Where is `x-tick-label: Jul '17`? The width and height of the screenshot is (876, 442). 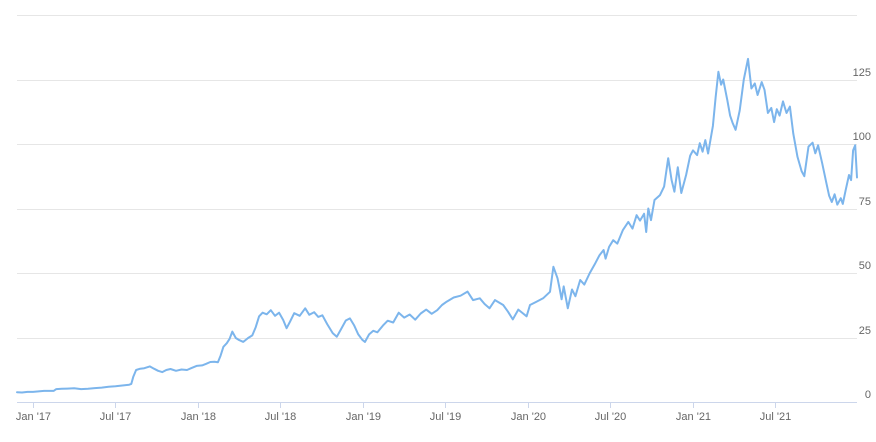
x-tick-label: Jul '17 is located at coordinates (115, 417).